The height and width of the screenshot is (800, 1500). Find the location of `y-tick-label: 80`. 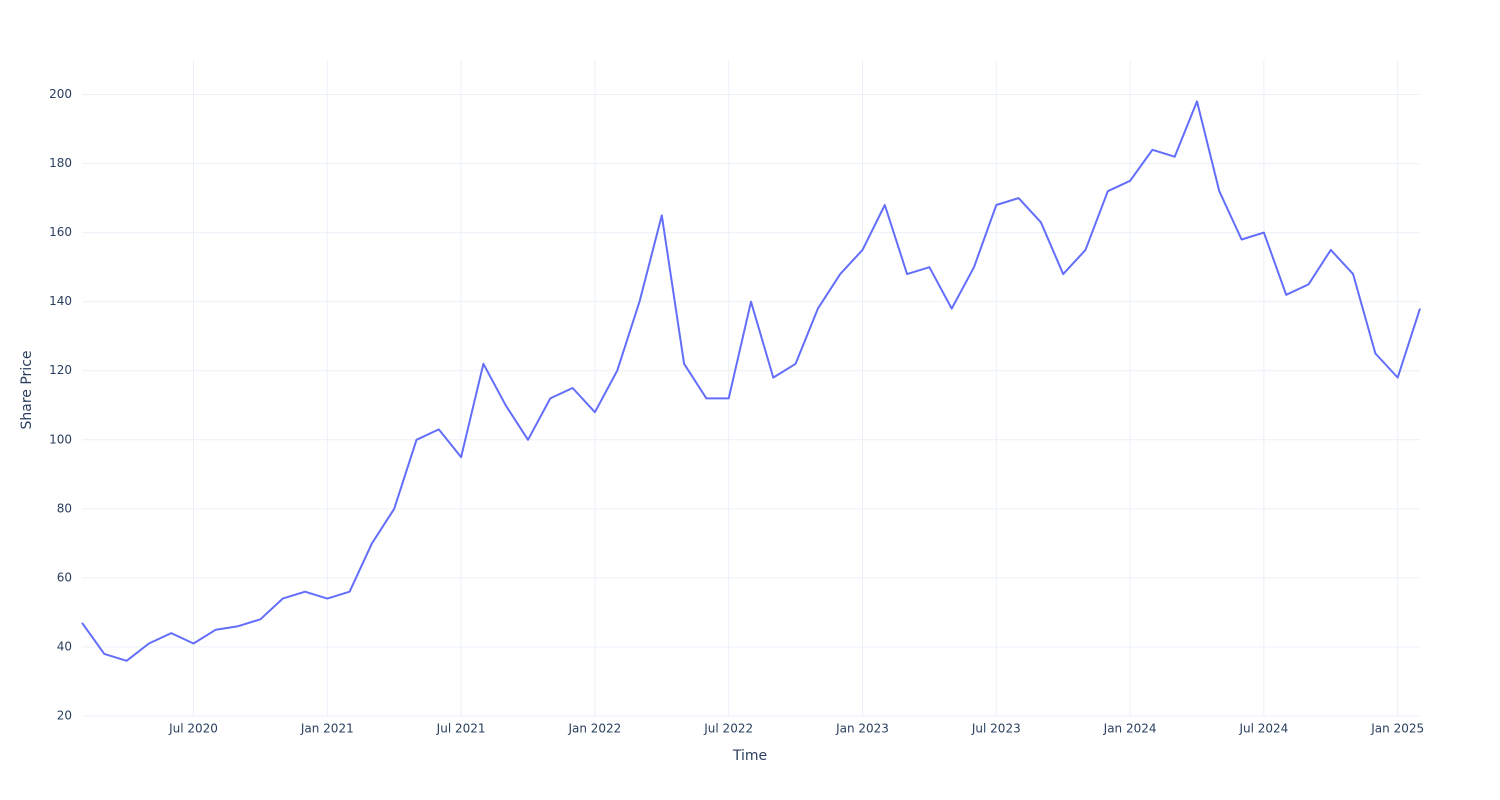

y-tick-label: 80 is located at coordinates (64, 508).